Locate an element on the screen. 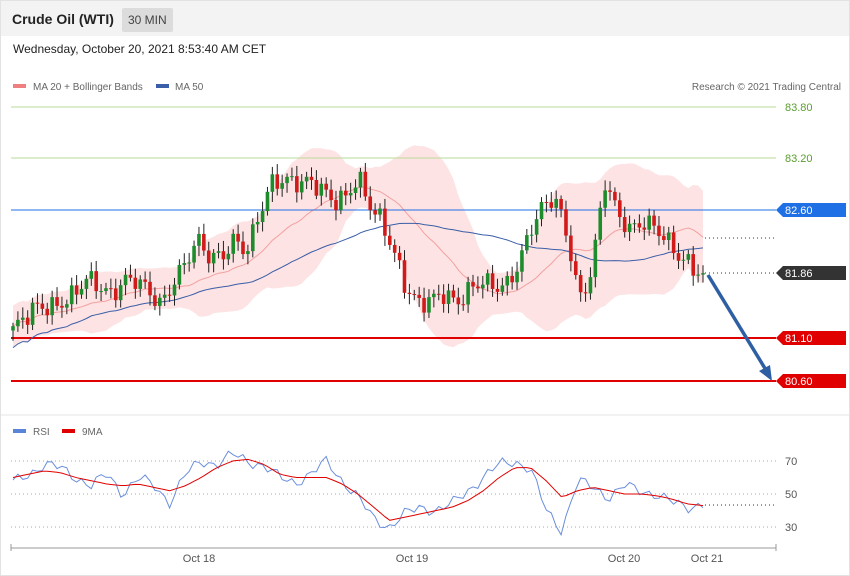 The image size is (850, 576). legend-ma50-label: MA 50 is located at coordinates (189, 87).